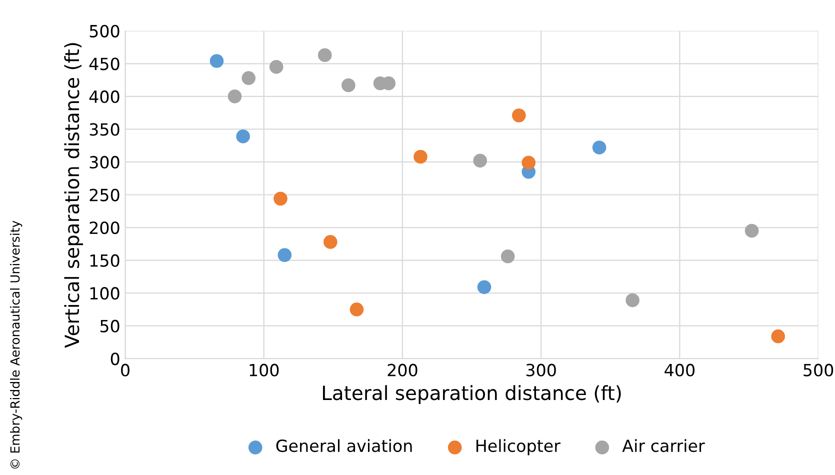 This screenshot has height=475, width=835. Describe the element at coordinates (104, 96) in the screenshot. I see `y-tick-label: 400` at that location.